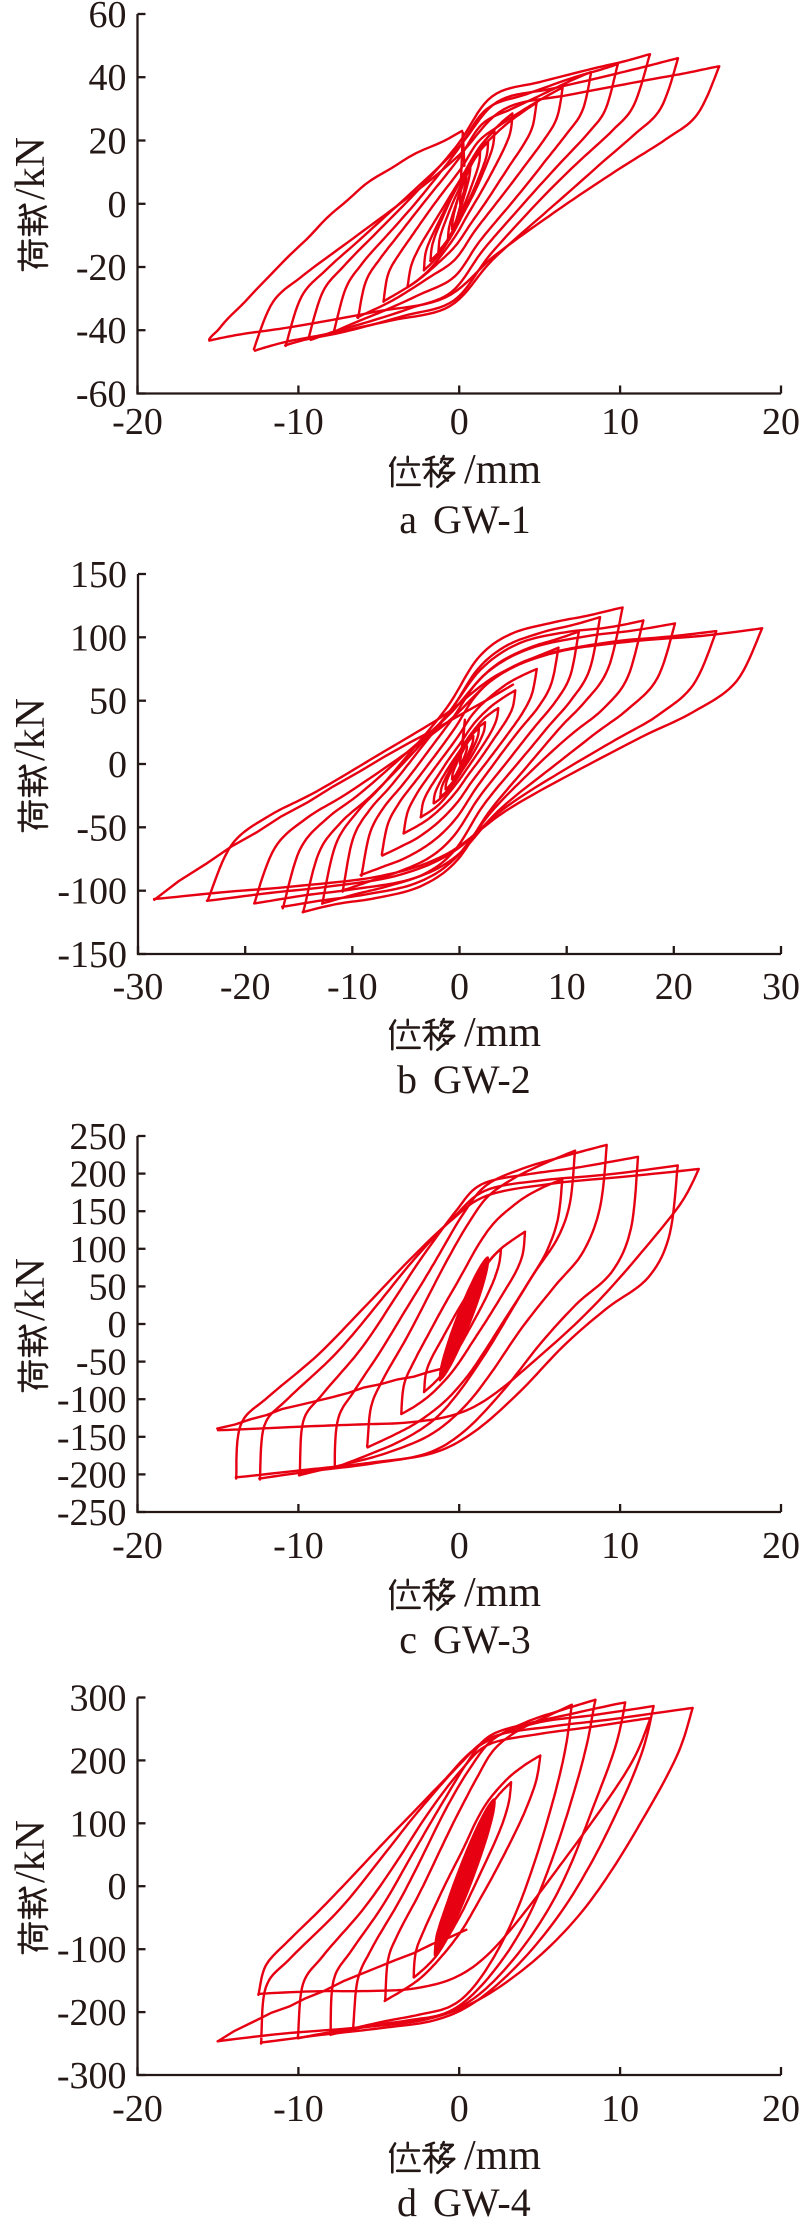 The image size is (804, 2226). I want to click on svg-text: 60, so click(108, 18).